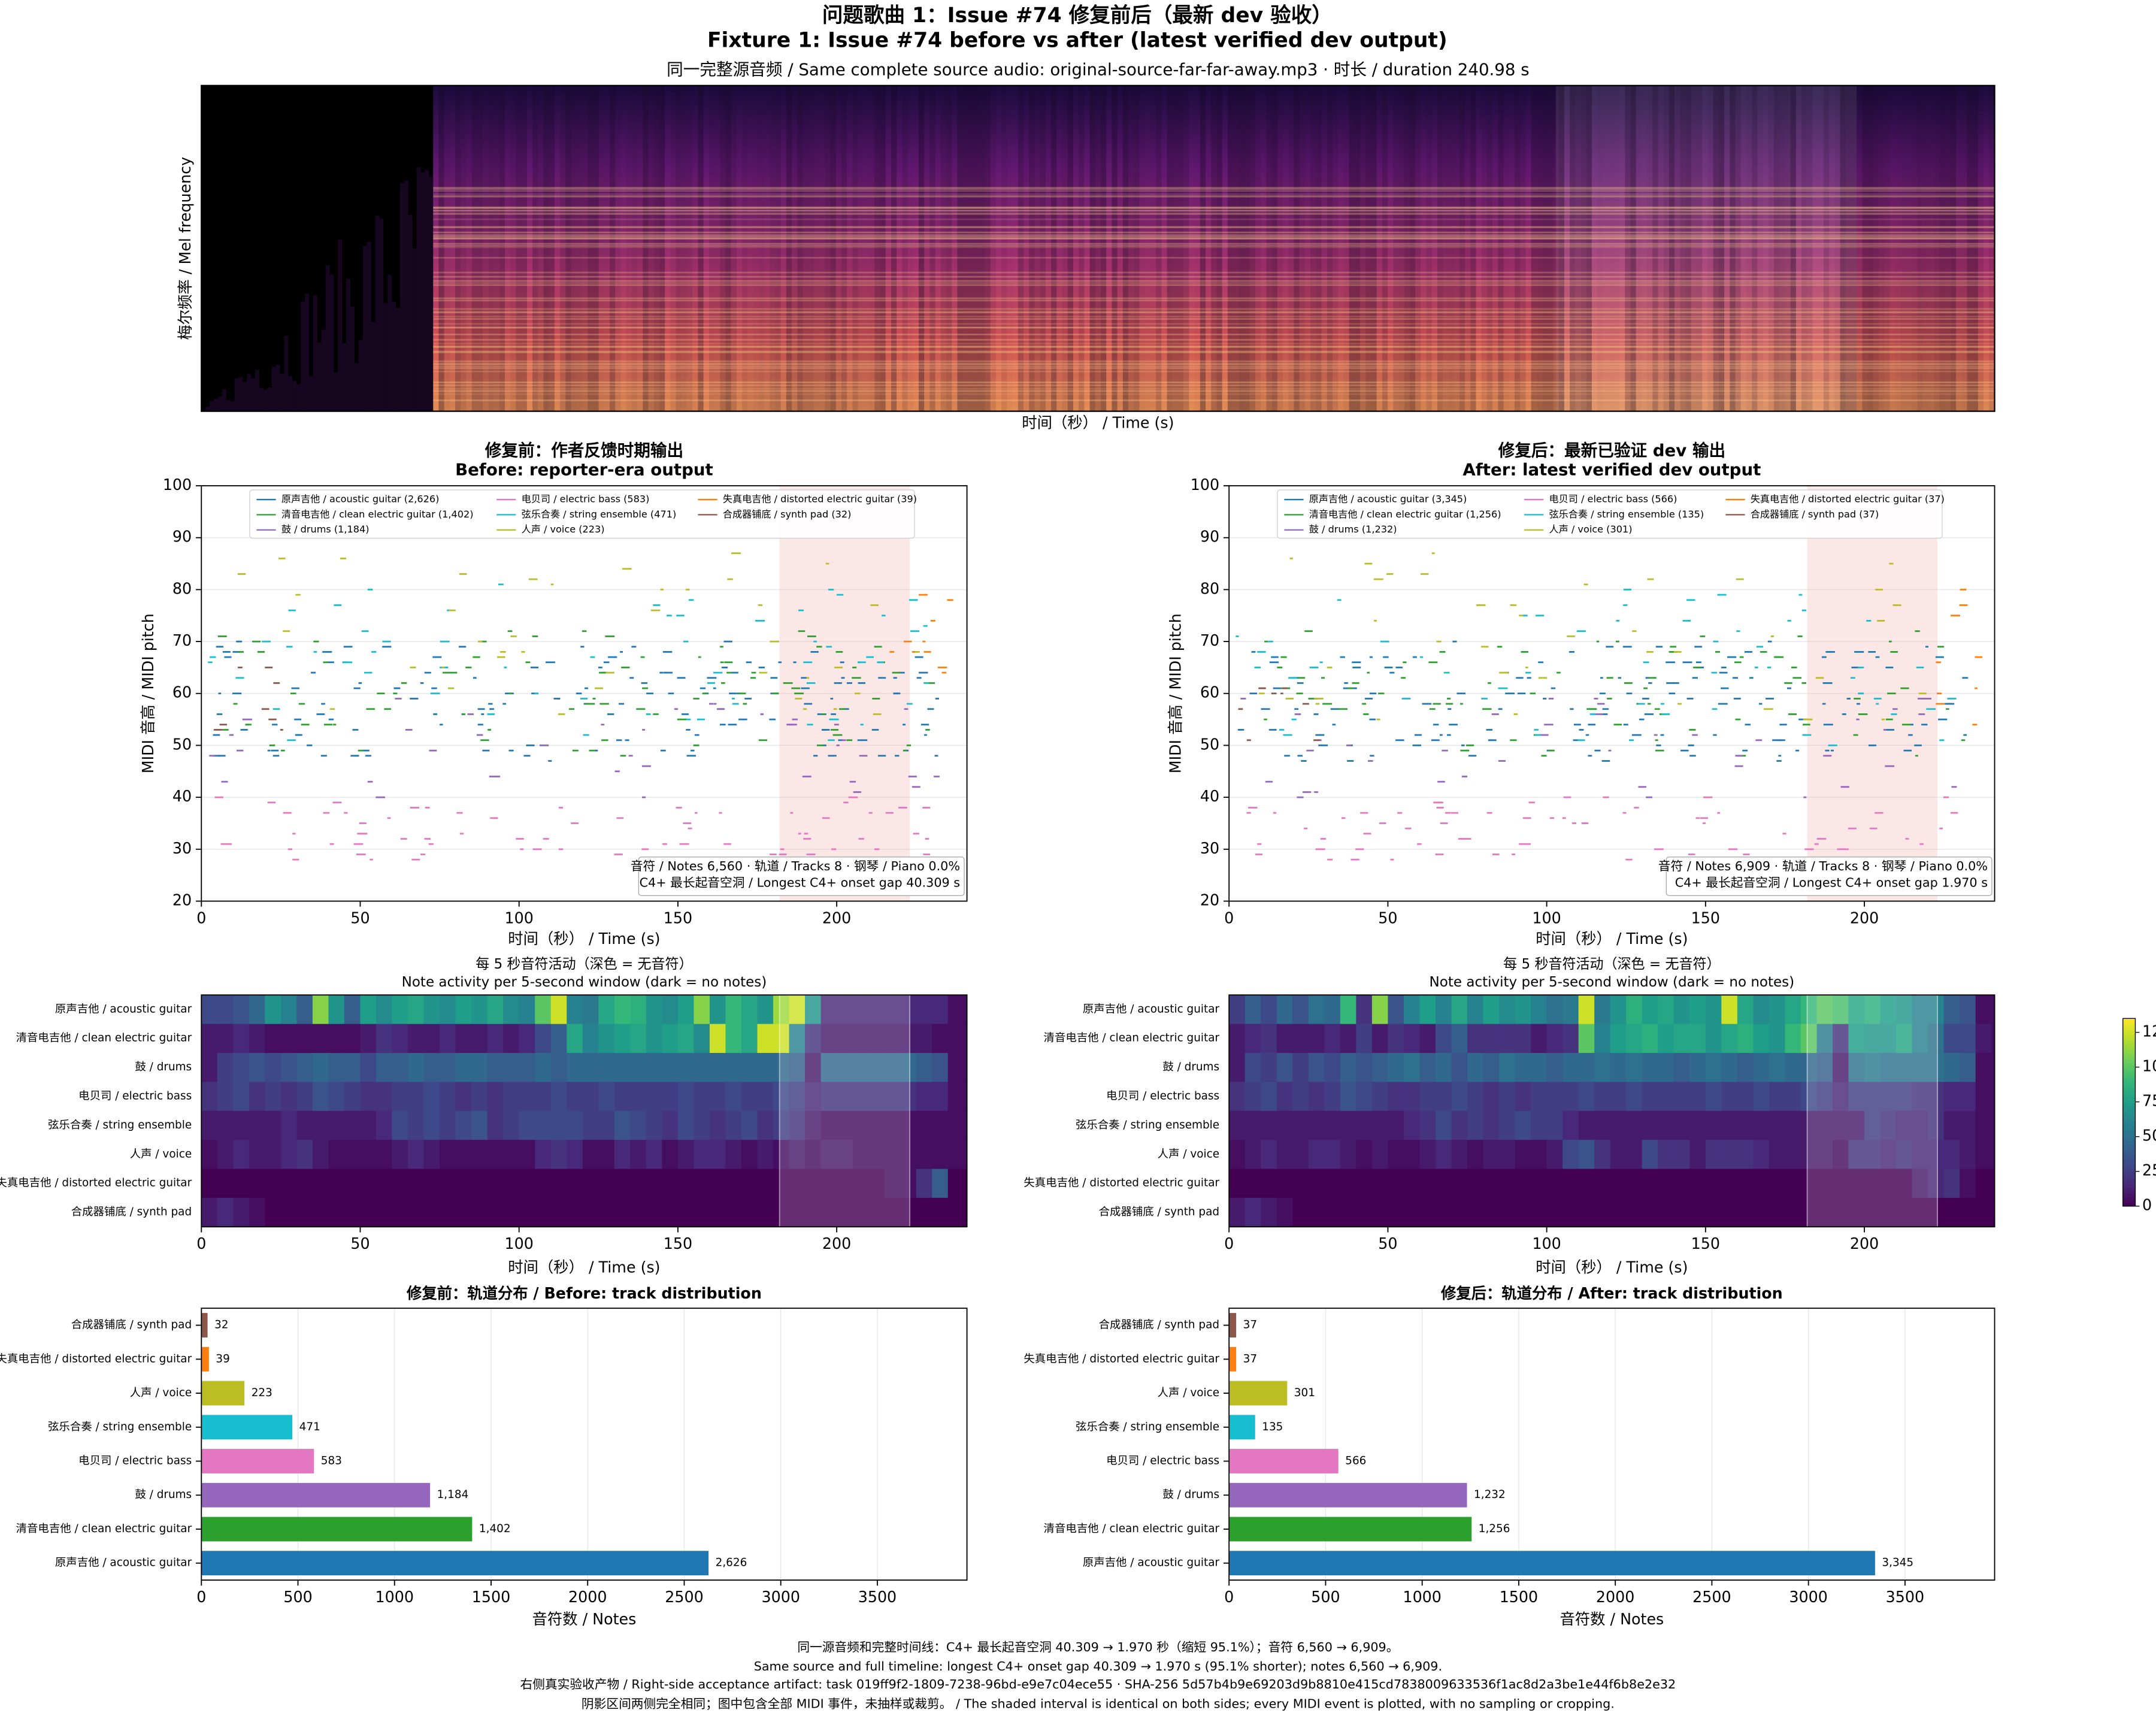 This screenshot has height=1725, width=2156. I want to click on y-tick-label: 40, so click(182, 796).